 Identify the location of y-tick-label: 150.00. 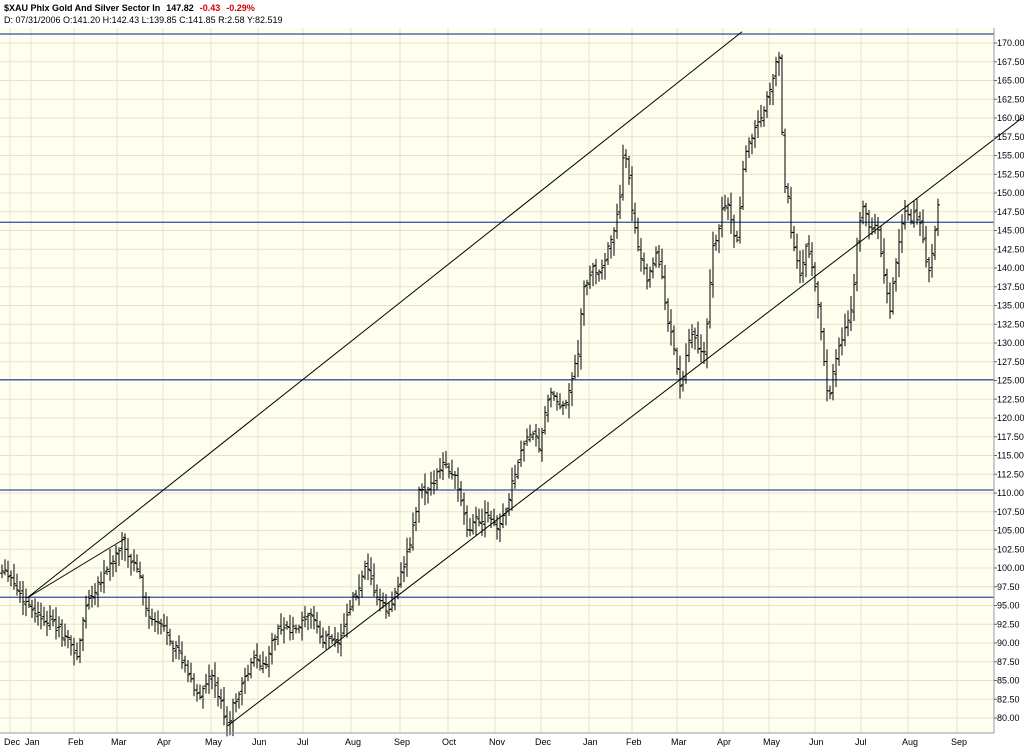
(1010, 193).